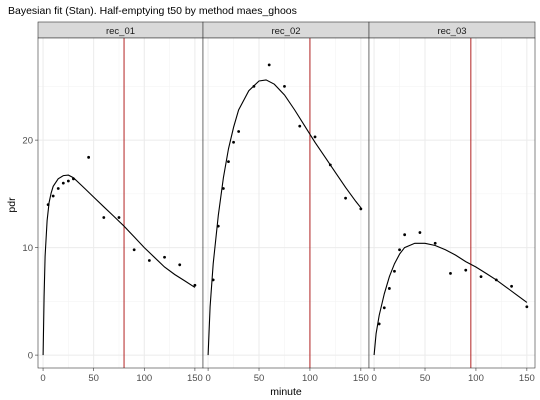  What do you see at coordinates (120, 31) in the screenshot?
I see `facet-strip-label: rec_01` at bounding box center [120, 31].